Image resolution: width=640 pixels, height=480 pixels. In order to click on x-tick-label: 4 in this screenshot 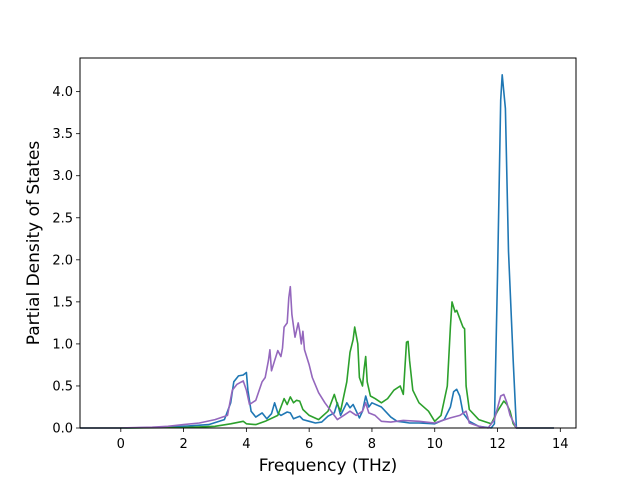, I will do `click(246, 444)`.